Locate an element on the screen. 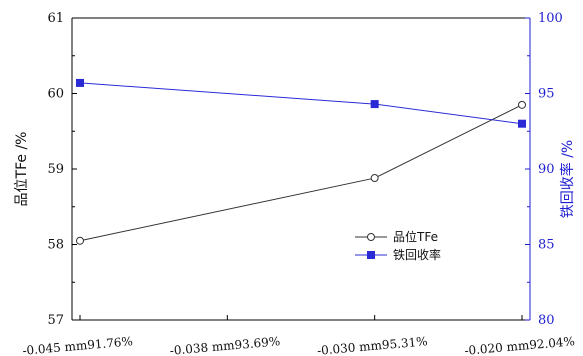 This screenshot has height=356, width=583. legend-marker-circle is located at coordinates (371, 237).